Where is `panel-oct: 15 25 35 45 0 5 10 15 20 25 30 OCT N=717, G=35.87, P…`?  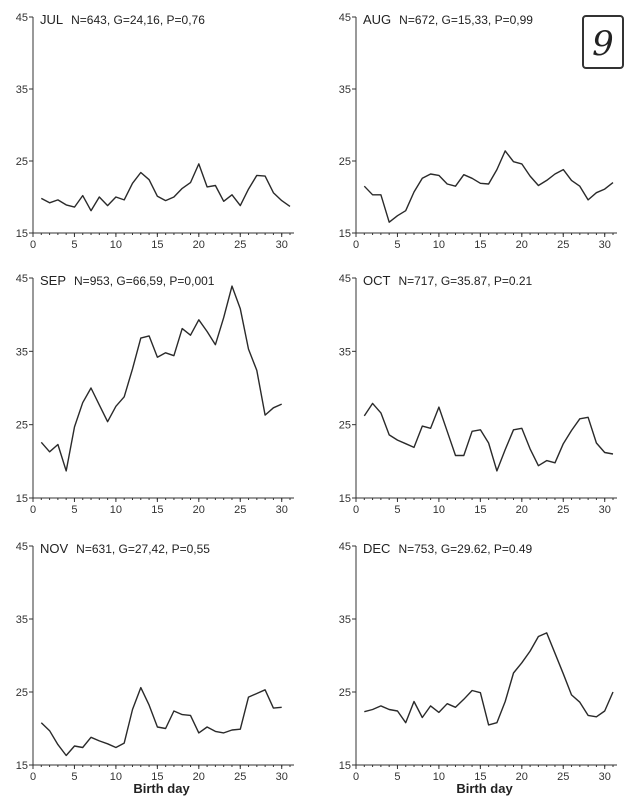 panel-oct: 15 25 35 45 0 5 10 15 20 25 30 OCT N=717, G=35.87, P… is located at coordinates (478, 394).